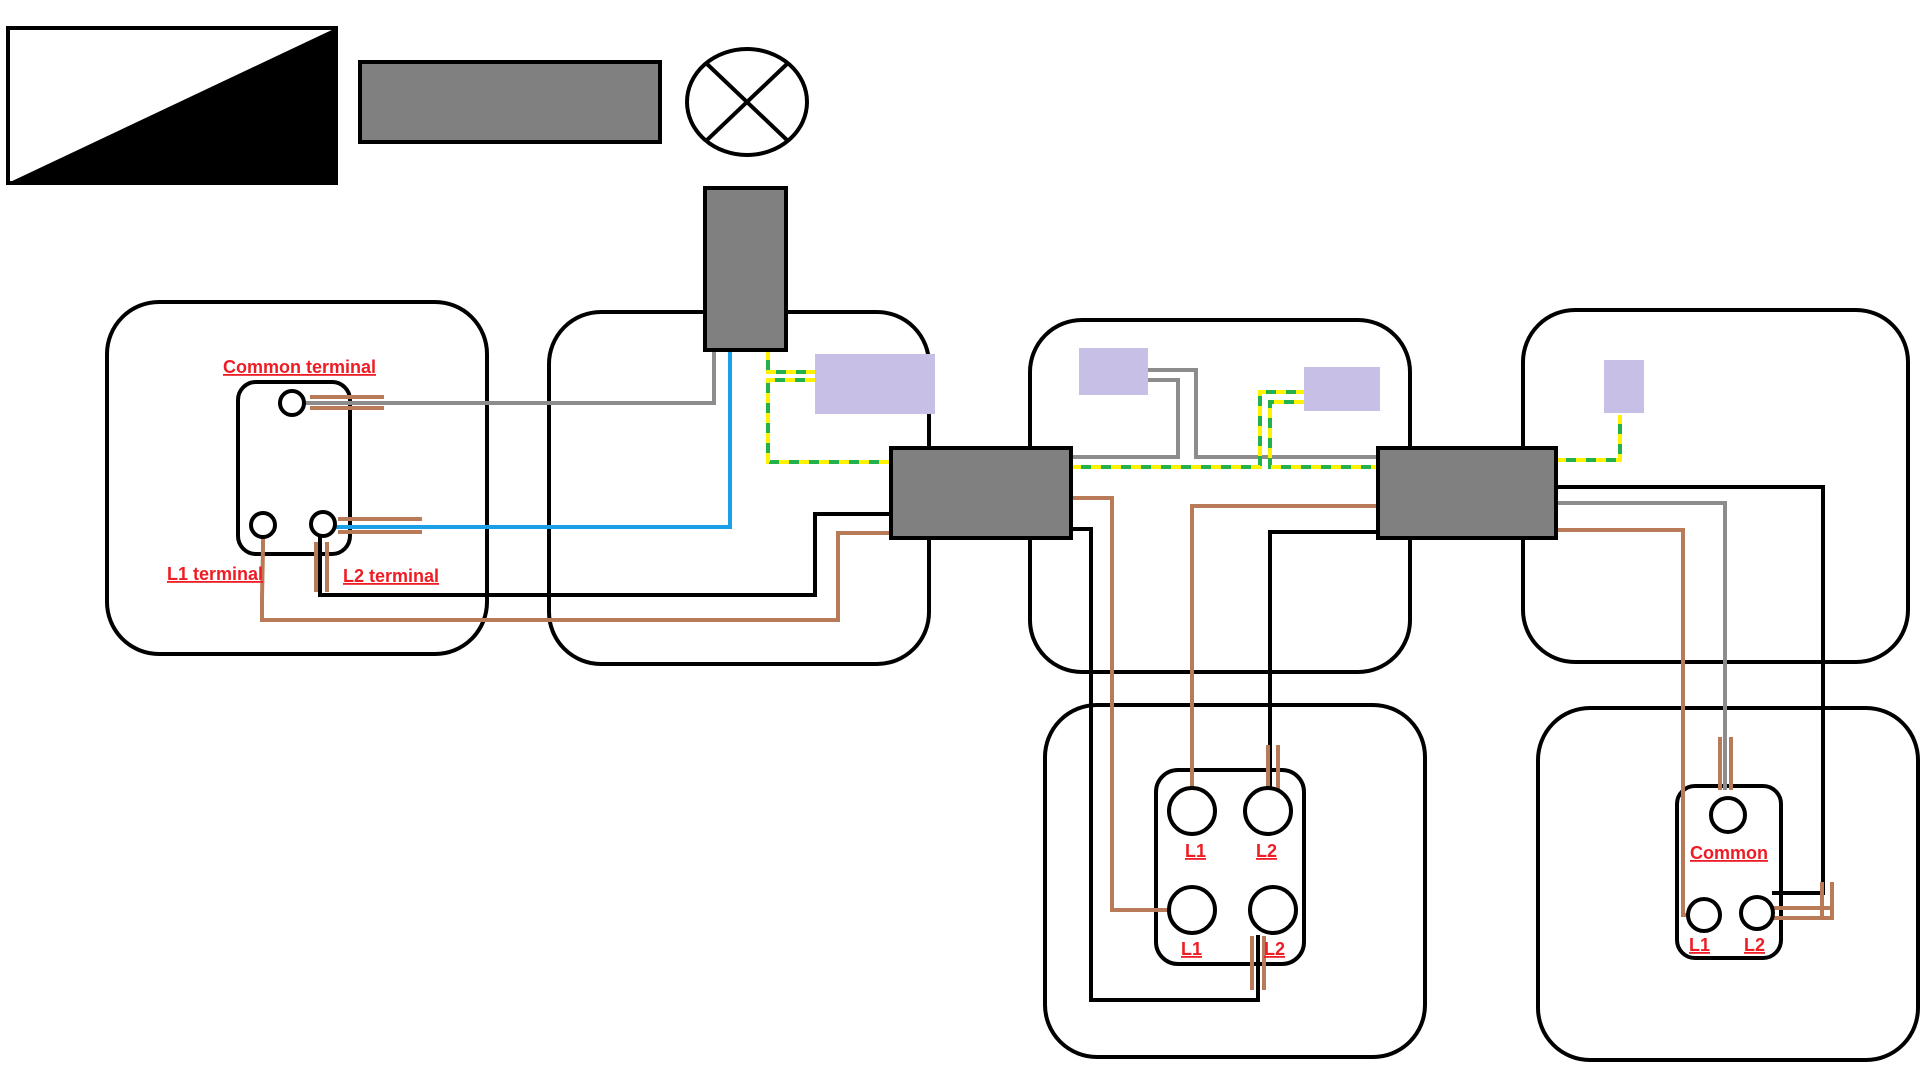 Image resolution: width=1926 pixels, height=1073 pixels. What do you see at coordinates (1641, 645) in the screenshot?
I see `grey-wire-right-to-common` at bounding box center [1641, 645].